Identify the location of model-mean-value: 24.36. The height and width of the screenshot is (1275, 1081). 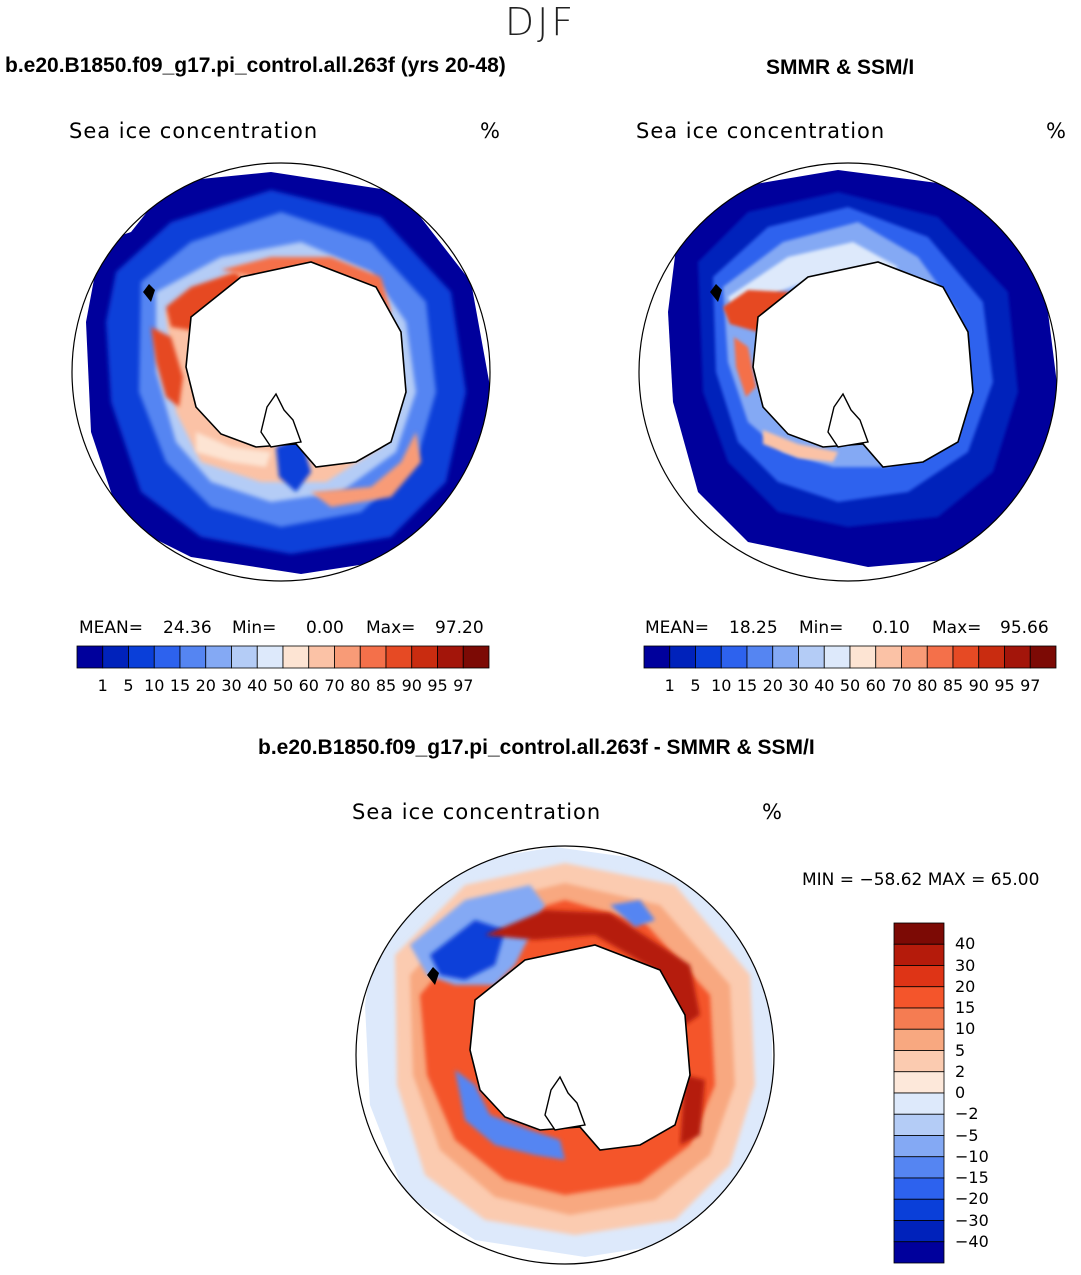
(187, 628).